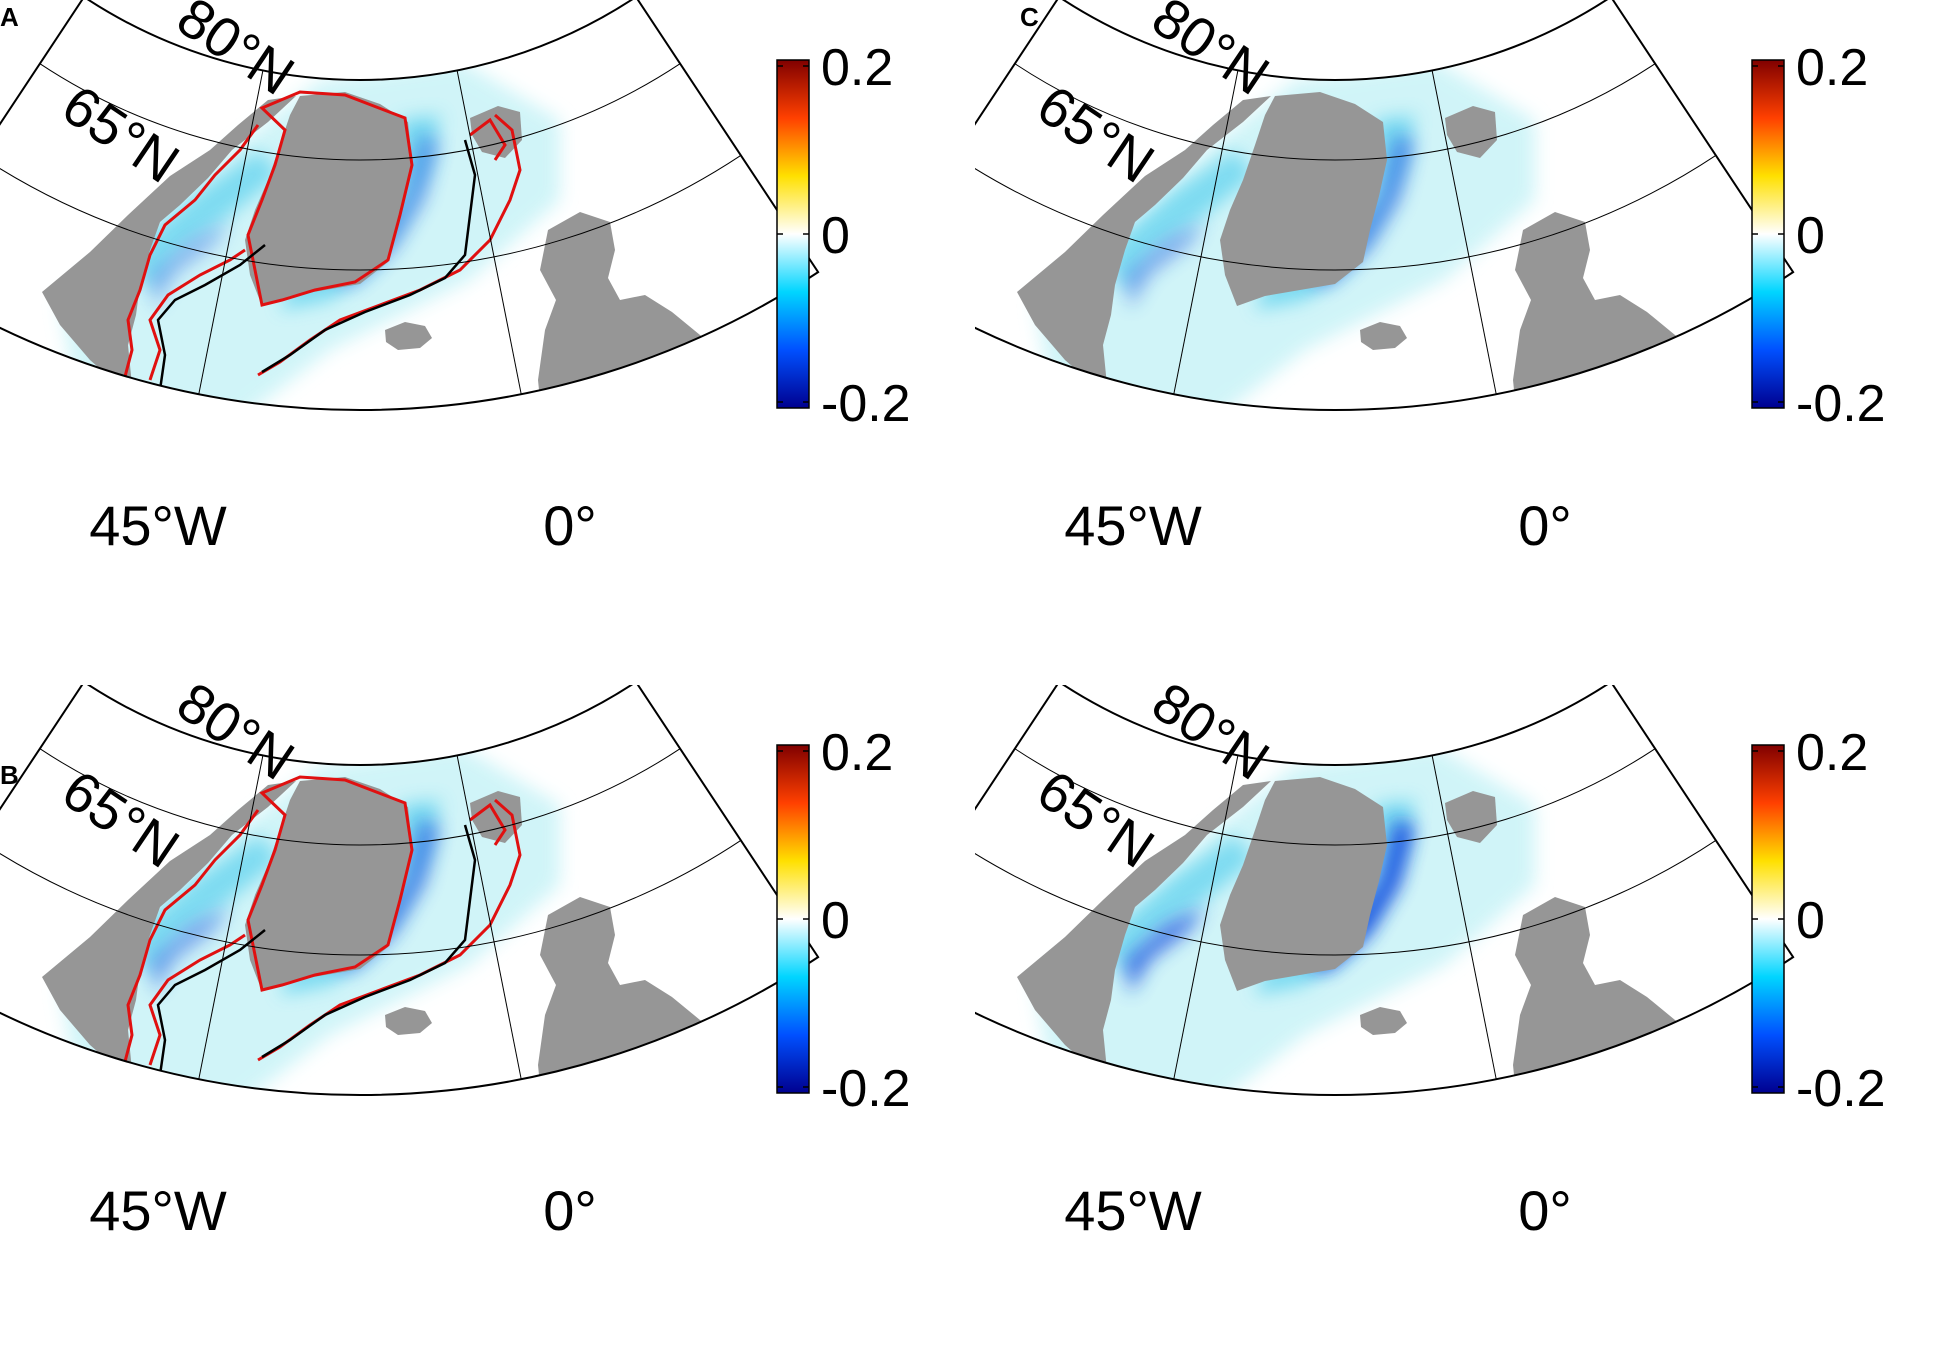 The image size is (1950, 1370). Describe the element at coordinates (1029, 17) in the screenshot. I see `panel-label: C` at that location.